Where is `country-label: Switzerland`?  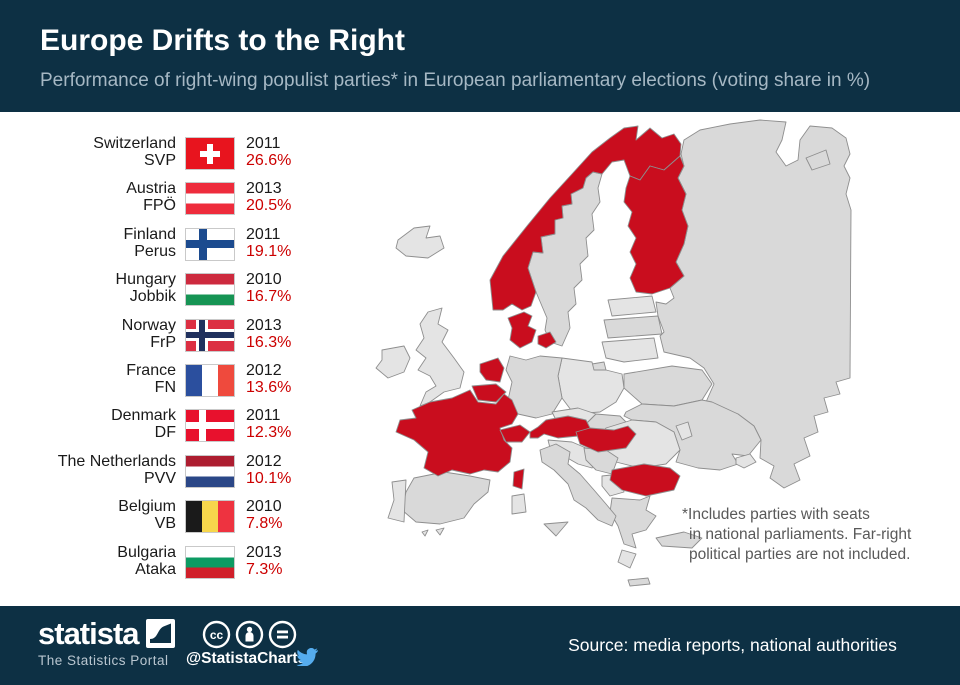 country-label: Switzerland is located at coordinates (134, 143).